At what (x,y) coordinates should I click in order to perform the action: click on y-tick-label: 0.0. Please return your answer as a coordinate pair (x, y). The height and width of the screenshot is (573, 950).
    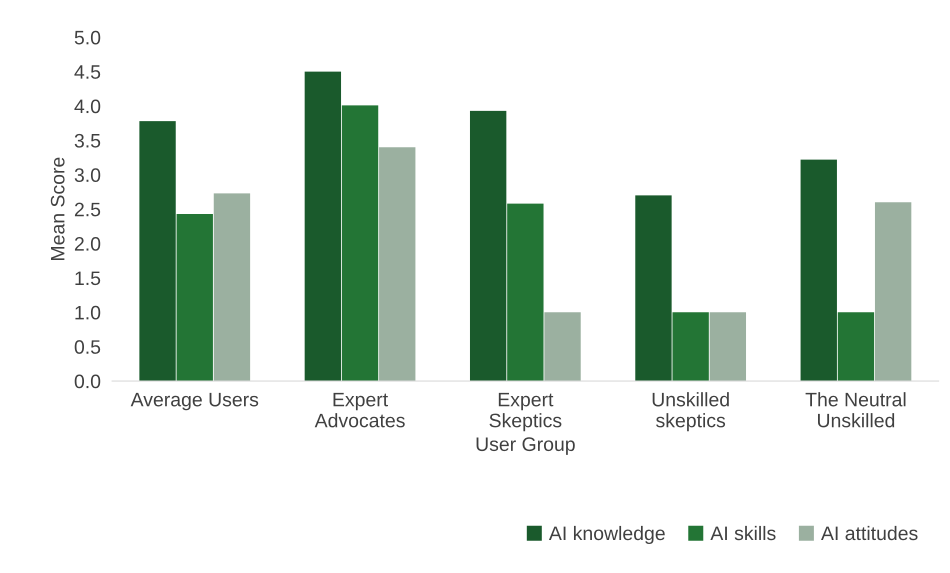
    Looking at the image, I should click on (87, 381).